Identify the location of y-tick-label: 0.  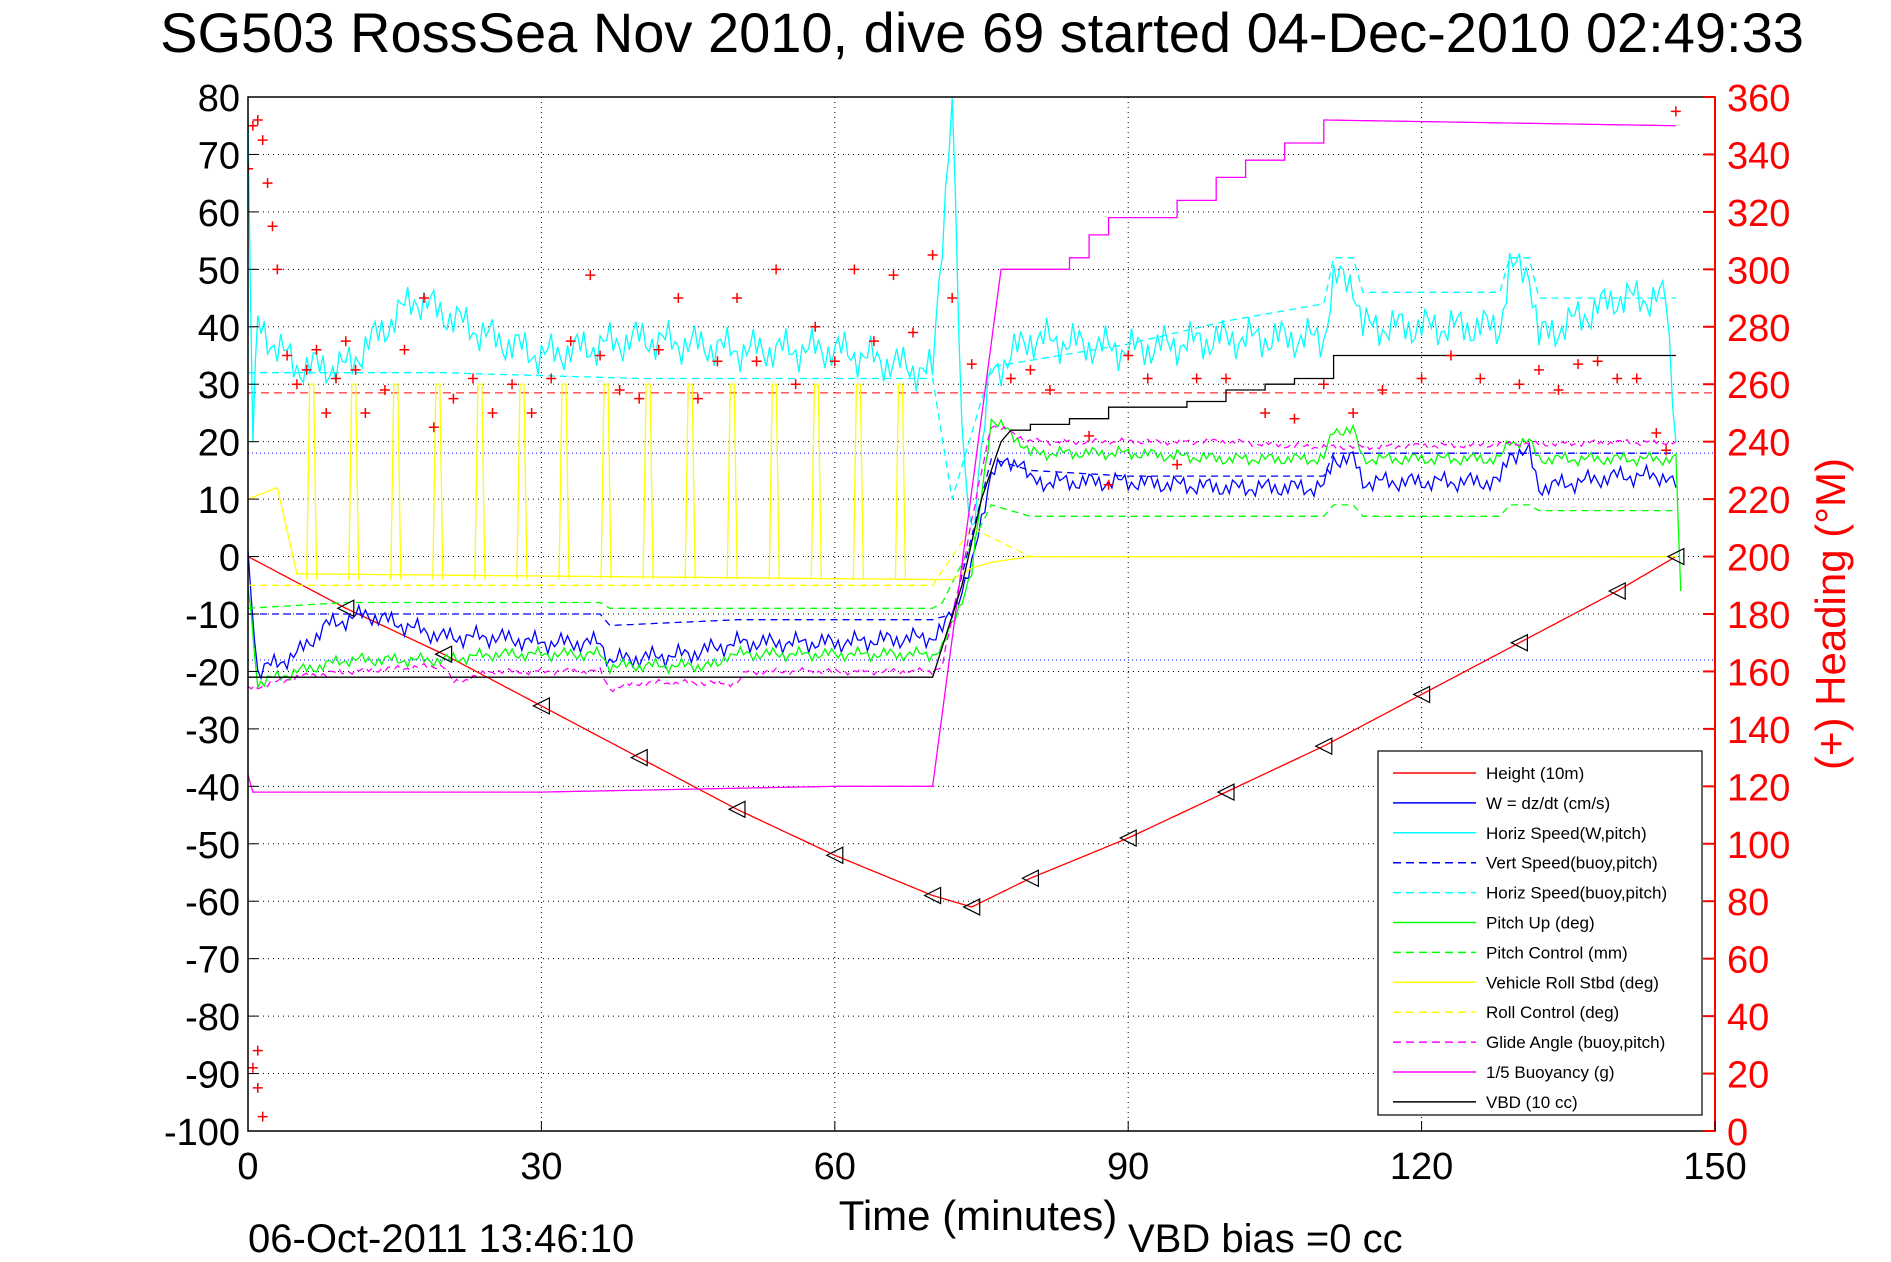
(229, 559).